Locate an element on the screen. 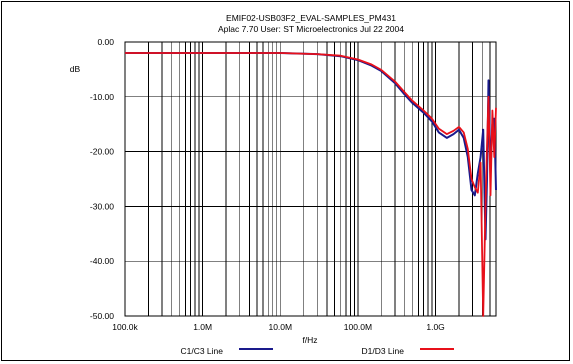  chart-title: EMIF02-USB03F2_EVAL-SAMPLES_PM431 is located at coordinates (311, 18).